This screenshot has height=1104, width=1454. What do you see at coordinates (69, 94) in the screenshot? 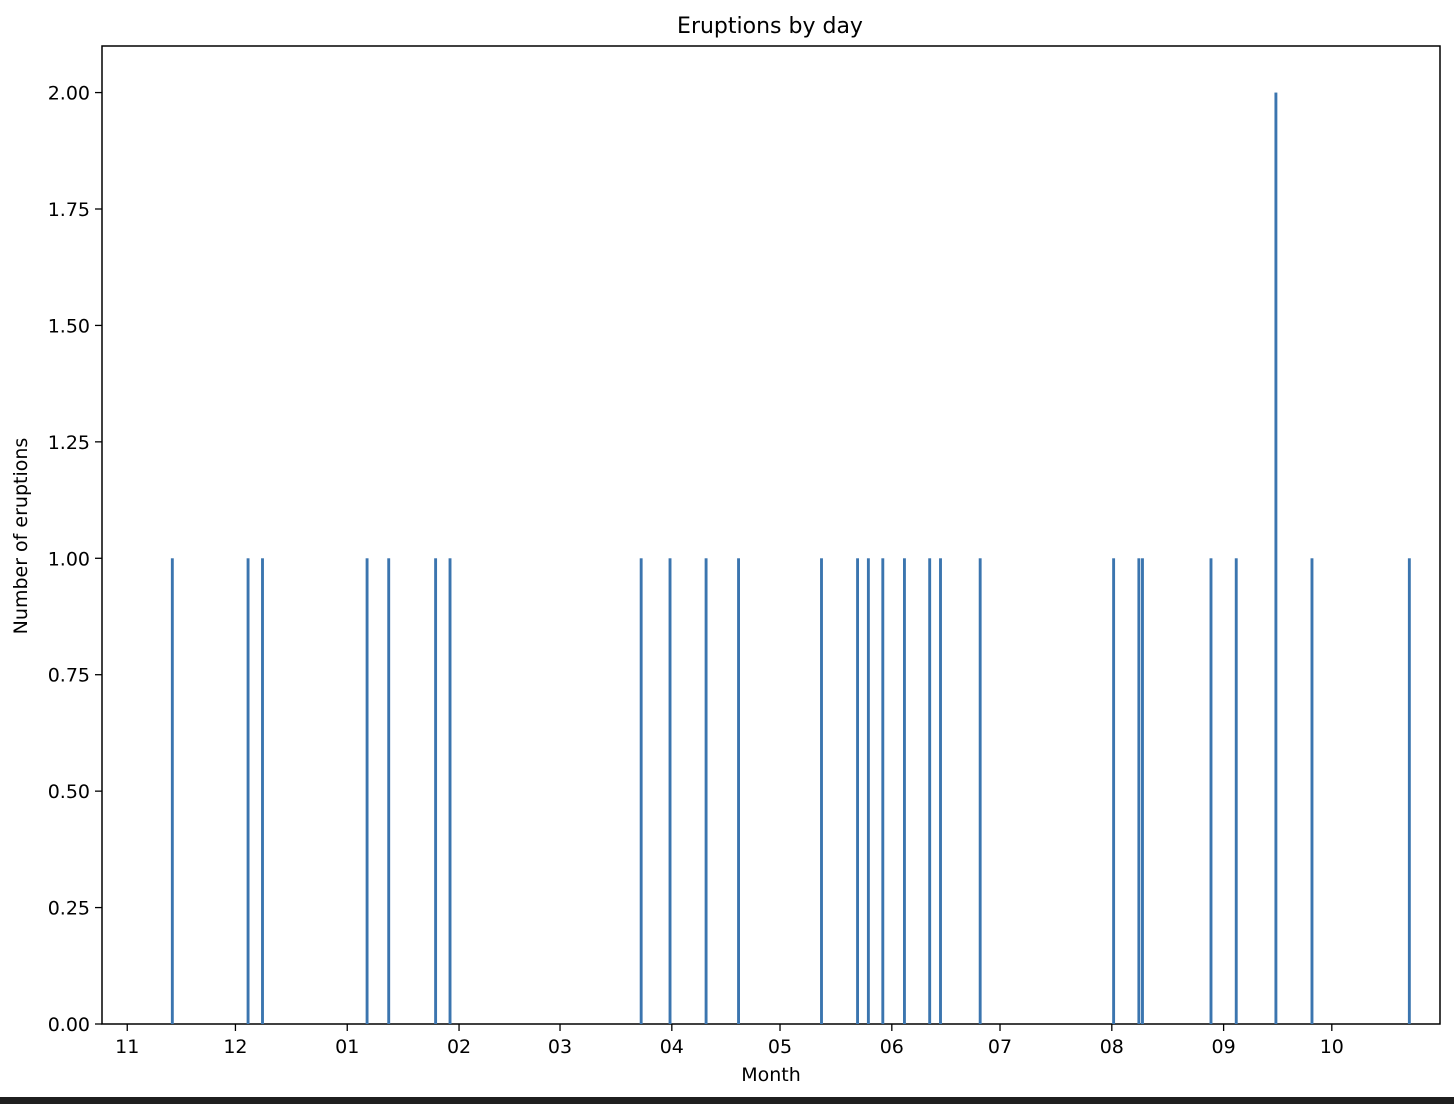
I see `y-tick-label: 2.00` at bounding box center [69, 94].